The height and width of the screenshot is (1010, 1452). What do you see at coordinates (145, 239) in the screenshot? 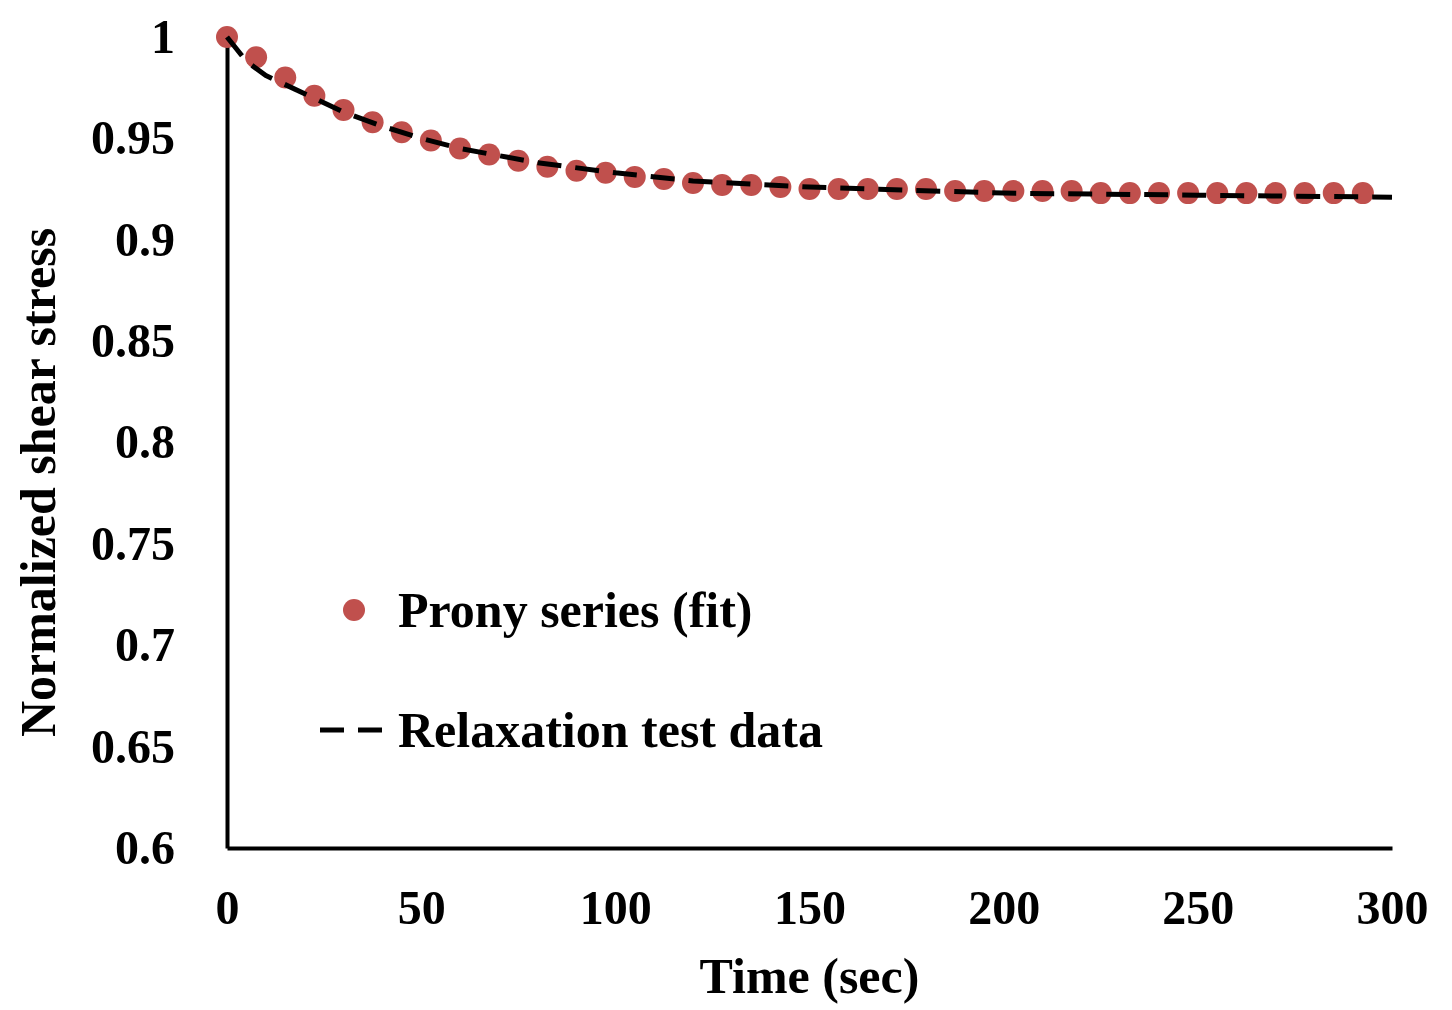
I see `y-tick-label: 0.9` at bounding box center [145, 239].